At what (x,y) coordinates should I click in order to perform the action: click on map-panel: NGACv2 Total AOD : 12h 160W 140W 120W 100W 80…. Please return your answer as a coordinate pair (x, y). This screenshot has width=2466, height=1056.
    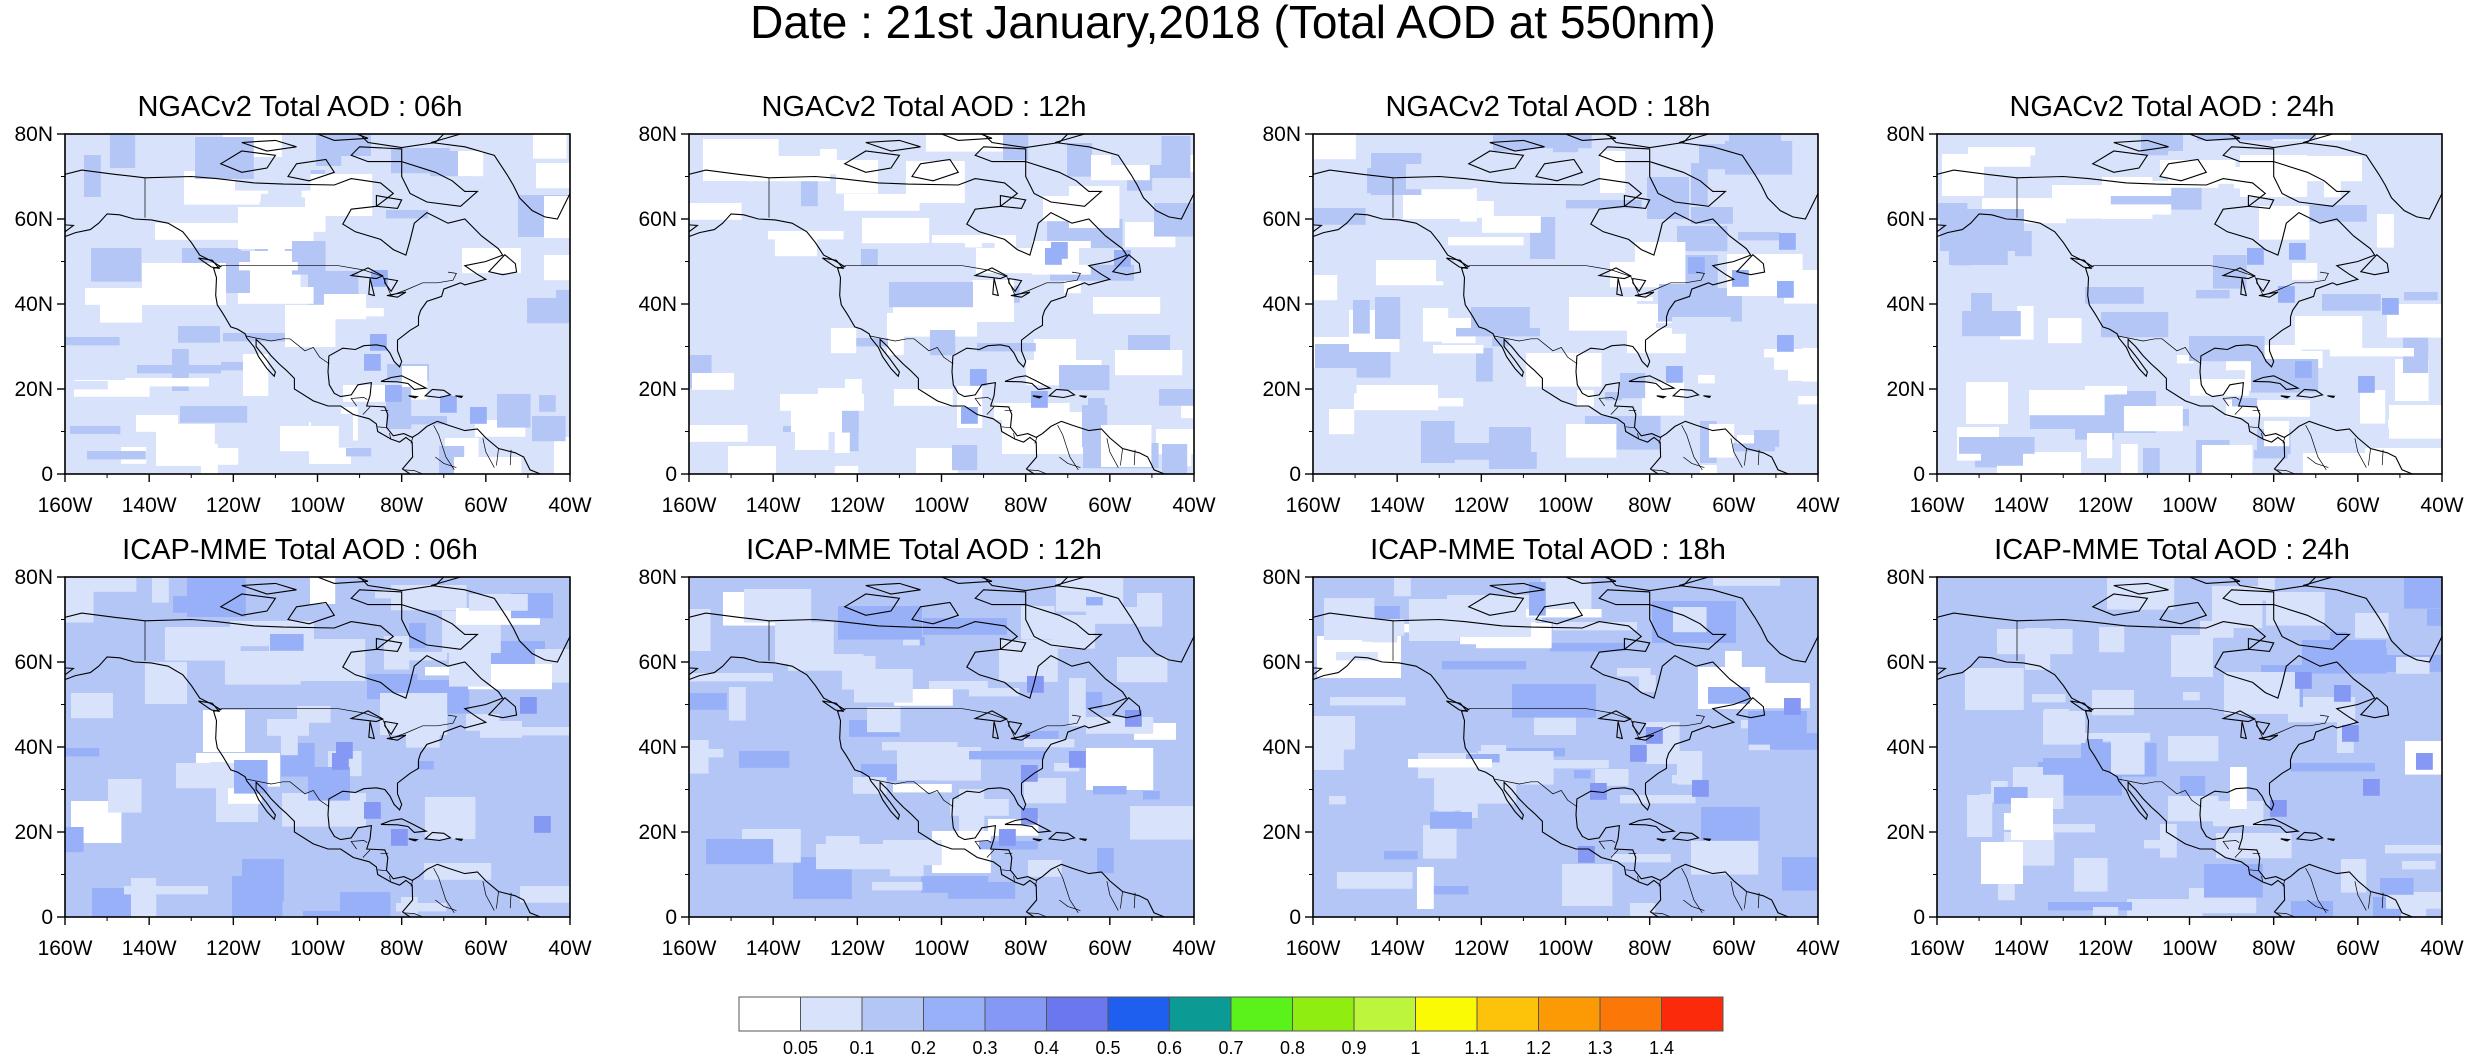
    Looking at the image, I should click on (924, 312).